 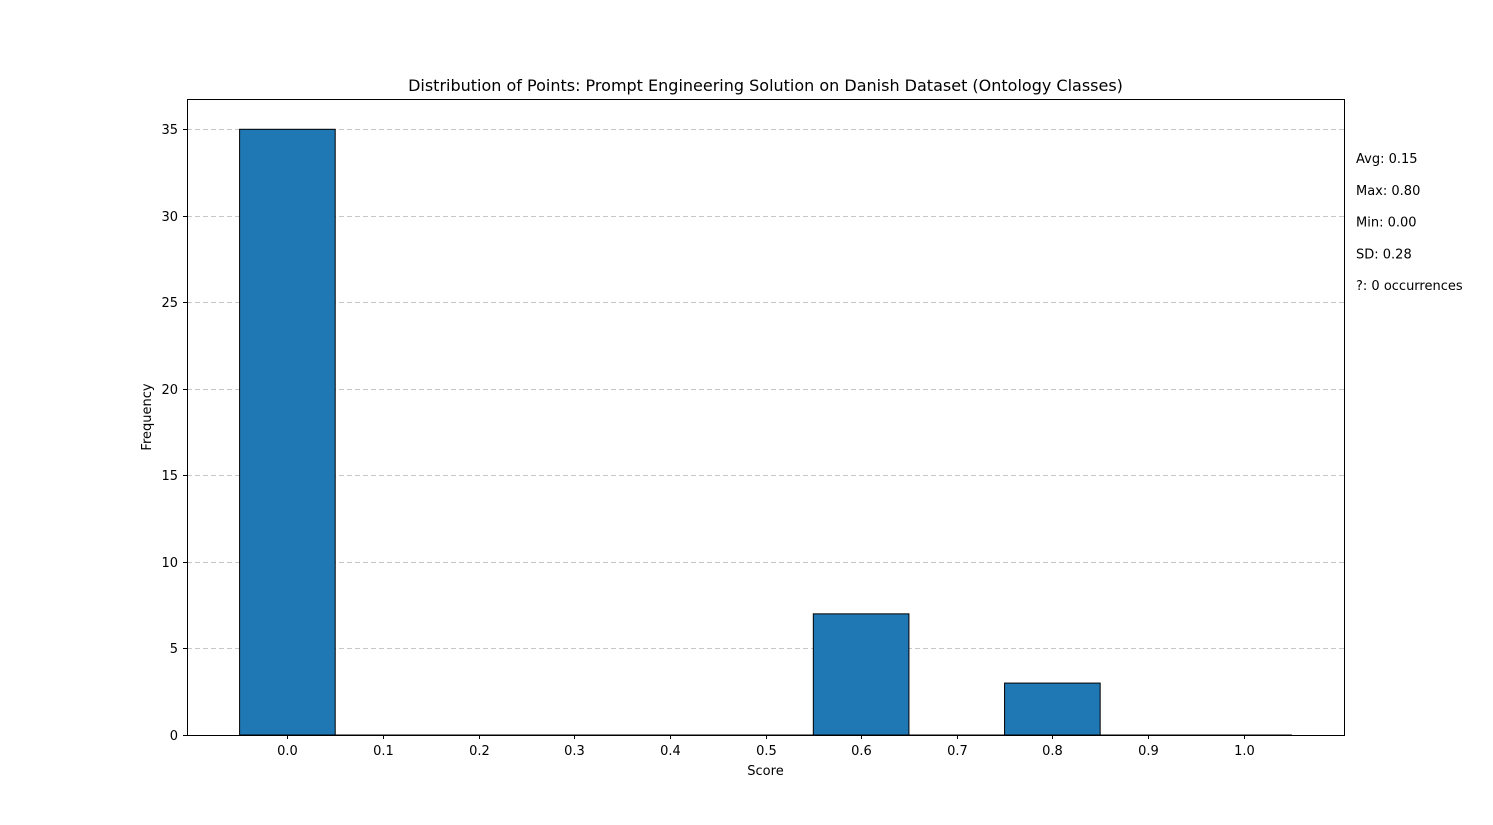 I want to click on x-tick-label: 0.0, so click(x=287, y=751).